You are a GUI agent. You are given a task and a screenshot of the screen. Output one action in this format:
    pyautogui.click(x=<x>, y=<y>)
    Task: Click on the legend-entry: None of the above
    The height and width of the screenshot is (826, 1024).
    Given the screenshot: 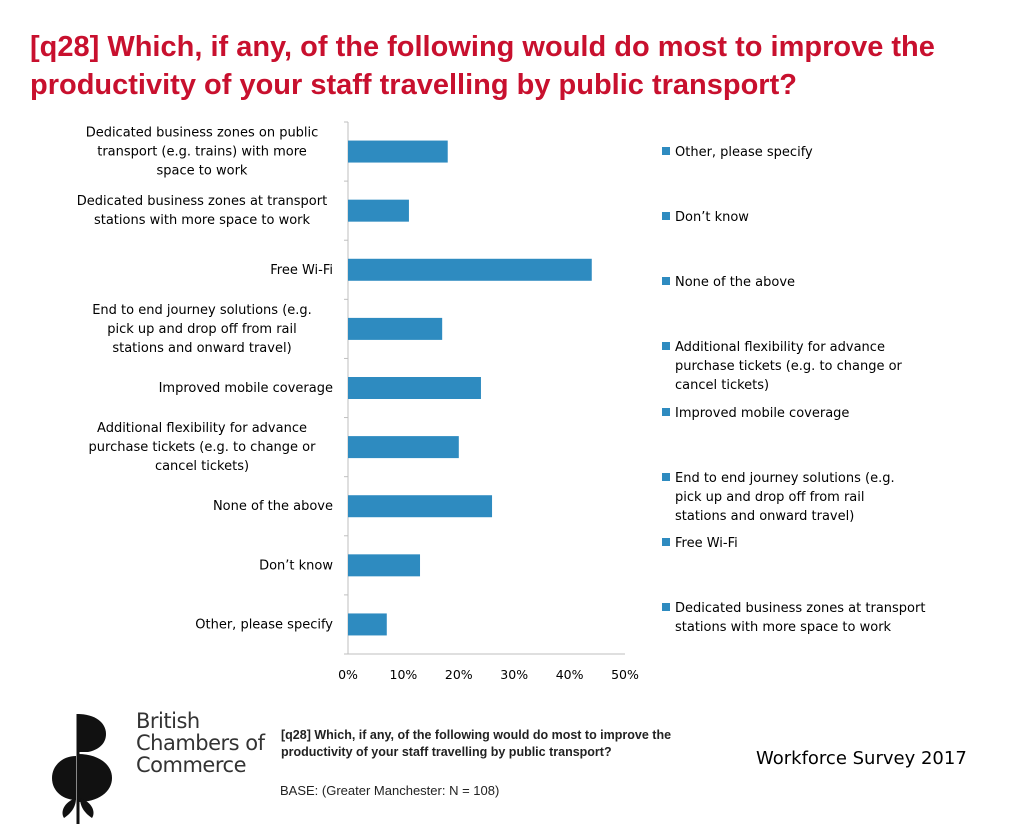 What is the action you would take?
    pyautogui.click(x=735, y=282)
    